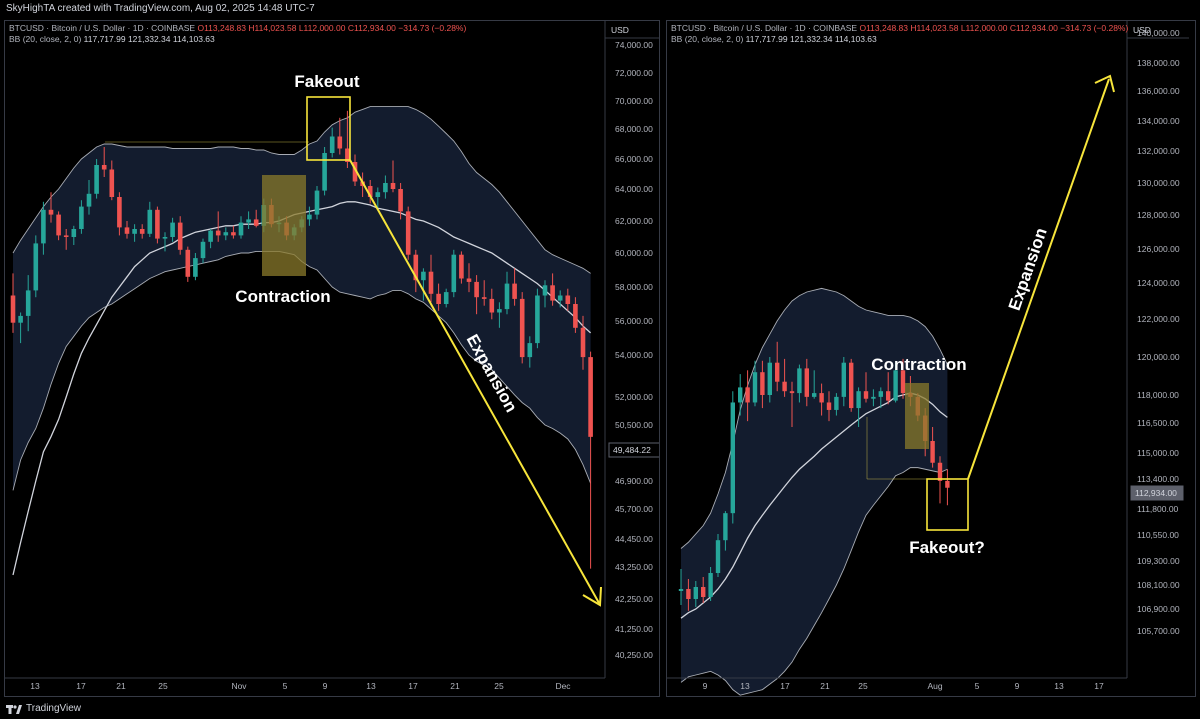 Image resolution: width=1200 pixels, height=719 pixels. I want to click on price-tick-label: 68,000.00, so click(634, 129).